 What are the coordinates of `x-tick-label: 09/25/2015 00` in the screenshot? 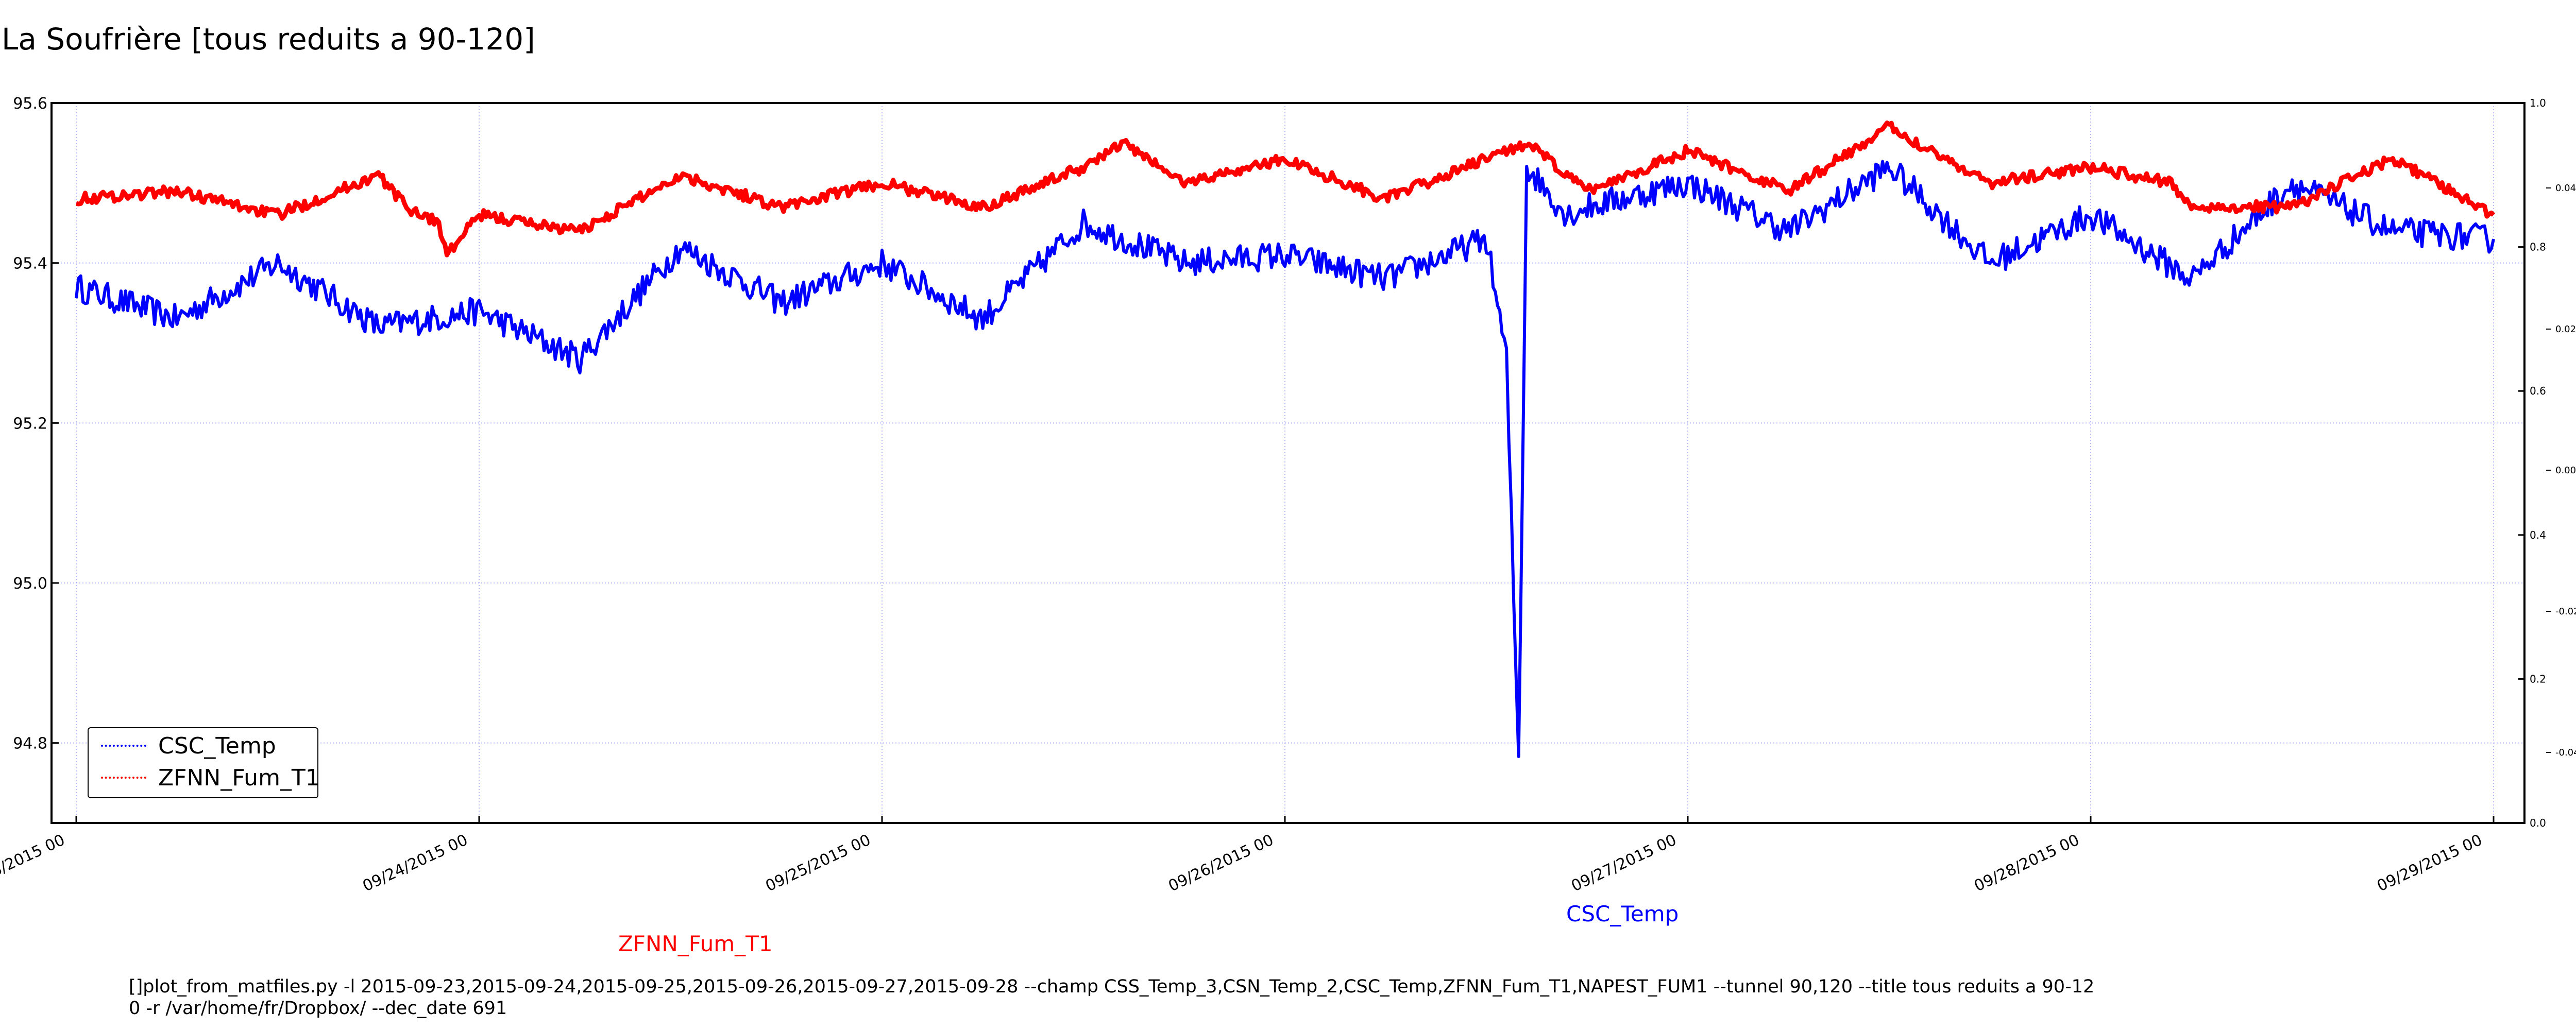 It's located at (818, 863).